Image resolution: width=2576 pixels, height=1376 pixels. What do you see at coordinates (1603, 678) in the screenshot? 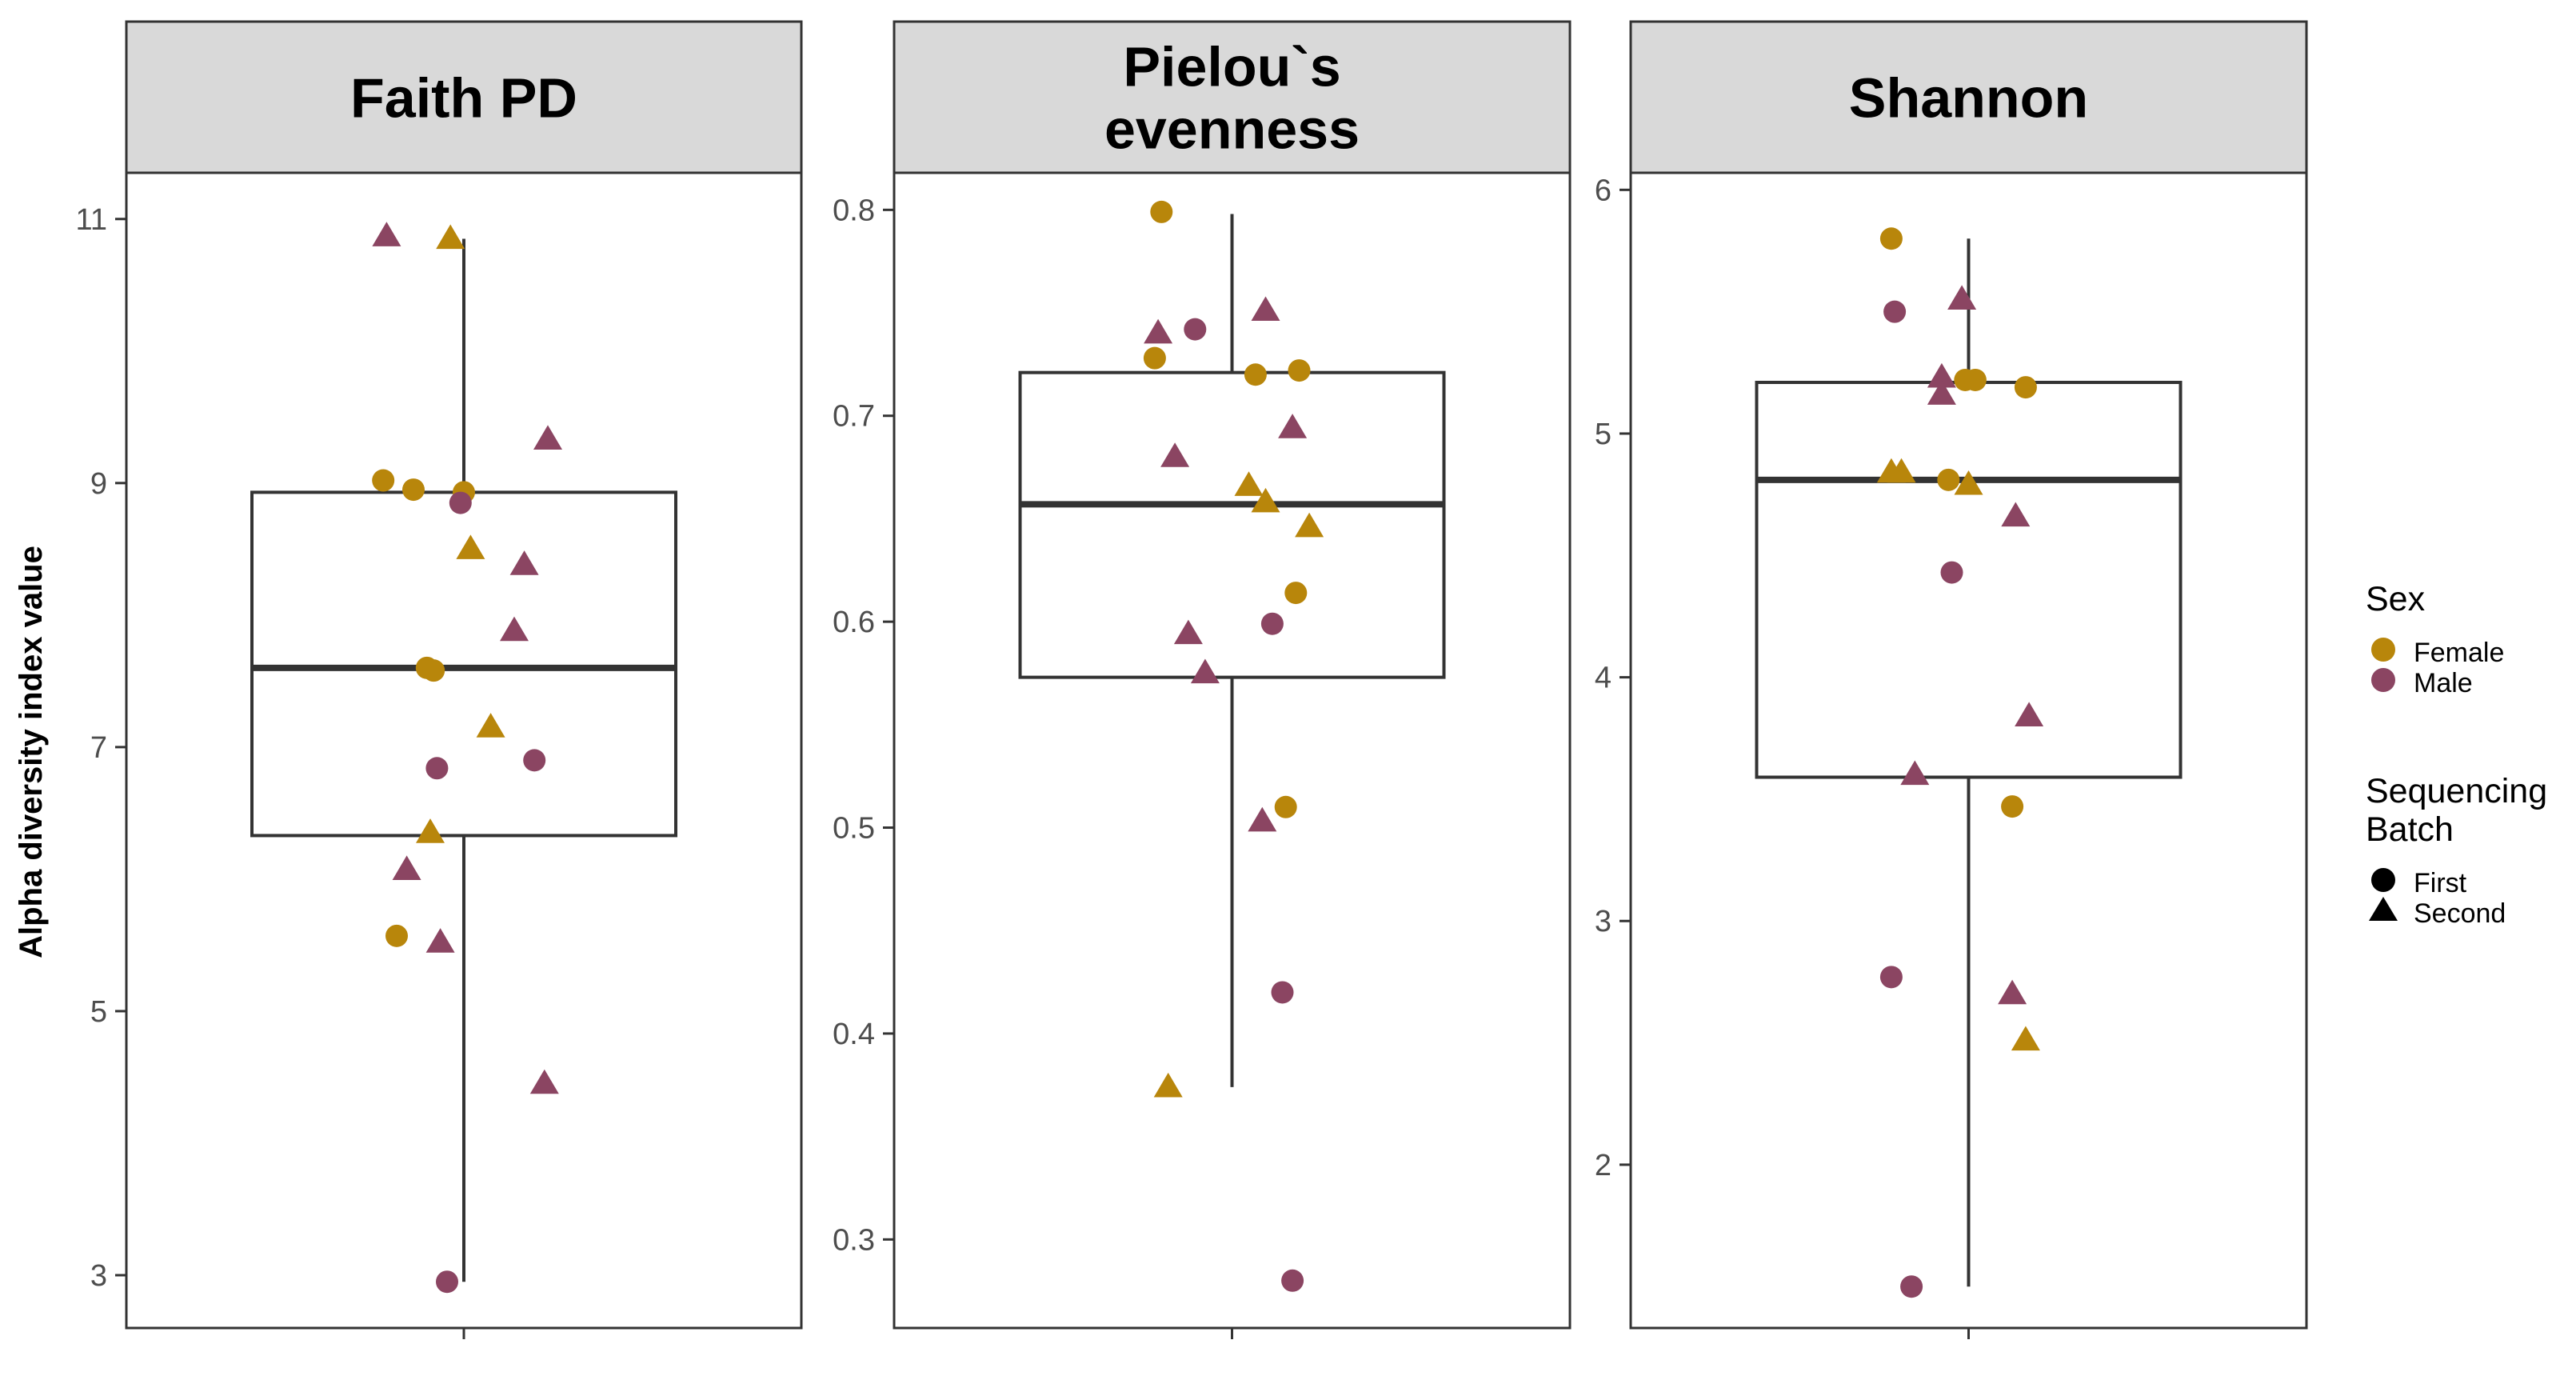
I see `y-tick-label: 4` at bounding box center [1603, 678].